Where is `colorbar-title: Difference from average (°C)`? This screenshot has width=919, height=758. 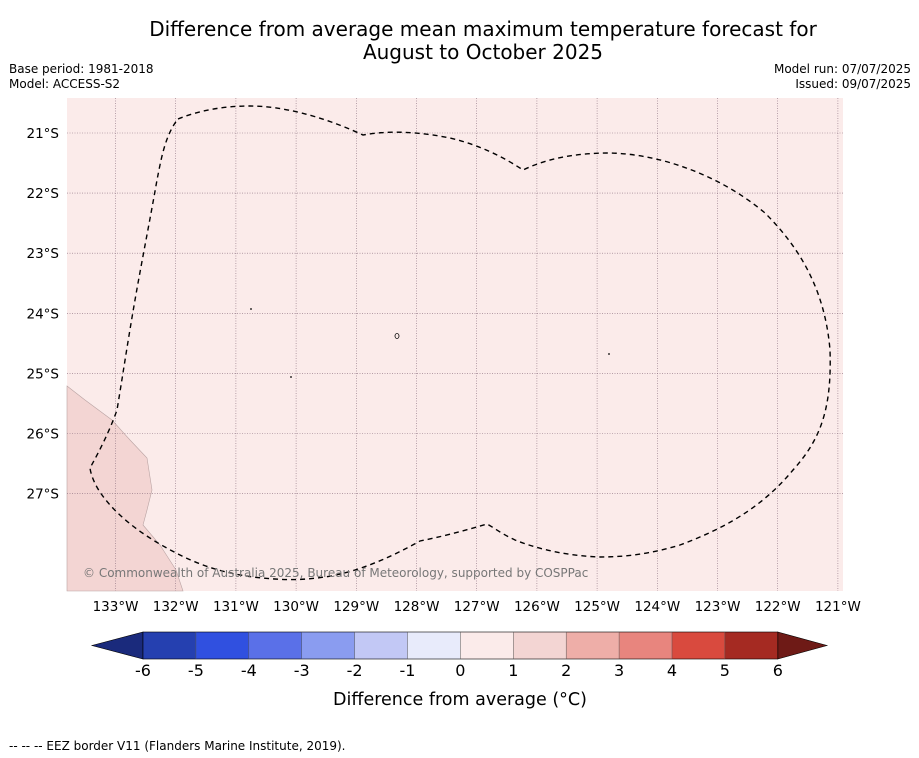
colorbar-title: Difference from average (°C) is located at coordinates (460, 700).